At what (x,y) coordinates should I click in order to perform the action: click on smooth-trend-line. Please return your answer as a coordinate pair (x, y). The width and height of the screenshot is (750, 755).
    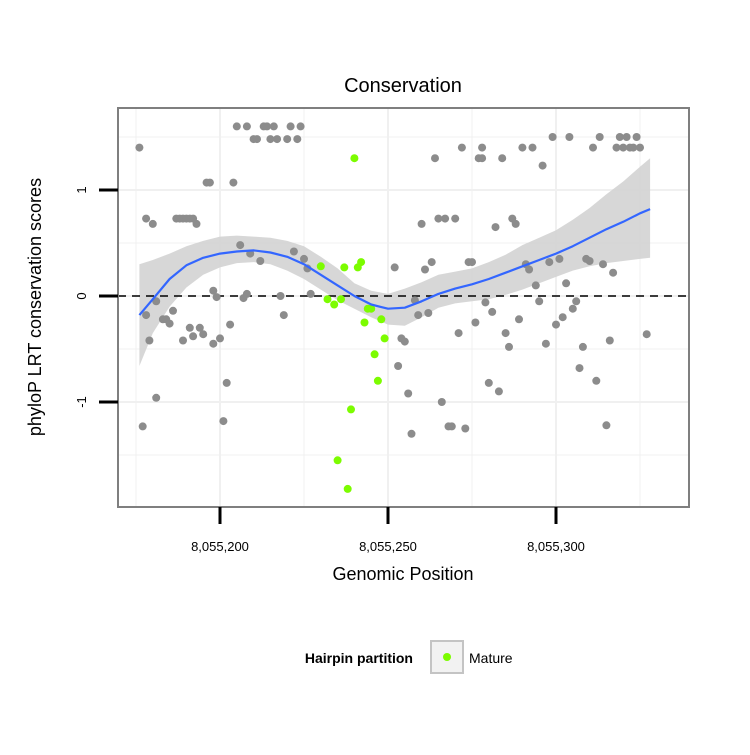
    Looking at the image, I should click on (394, 262).